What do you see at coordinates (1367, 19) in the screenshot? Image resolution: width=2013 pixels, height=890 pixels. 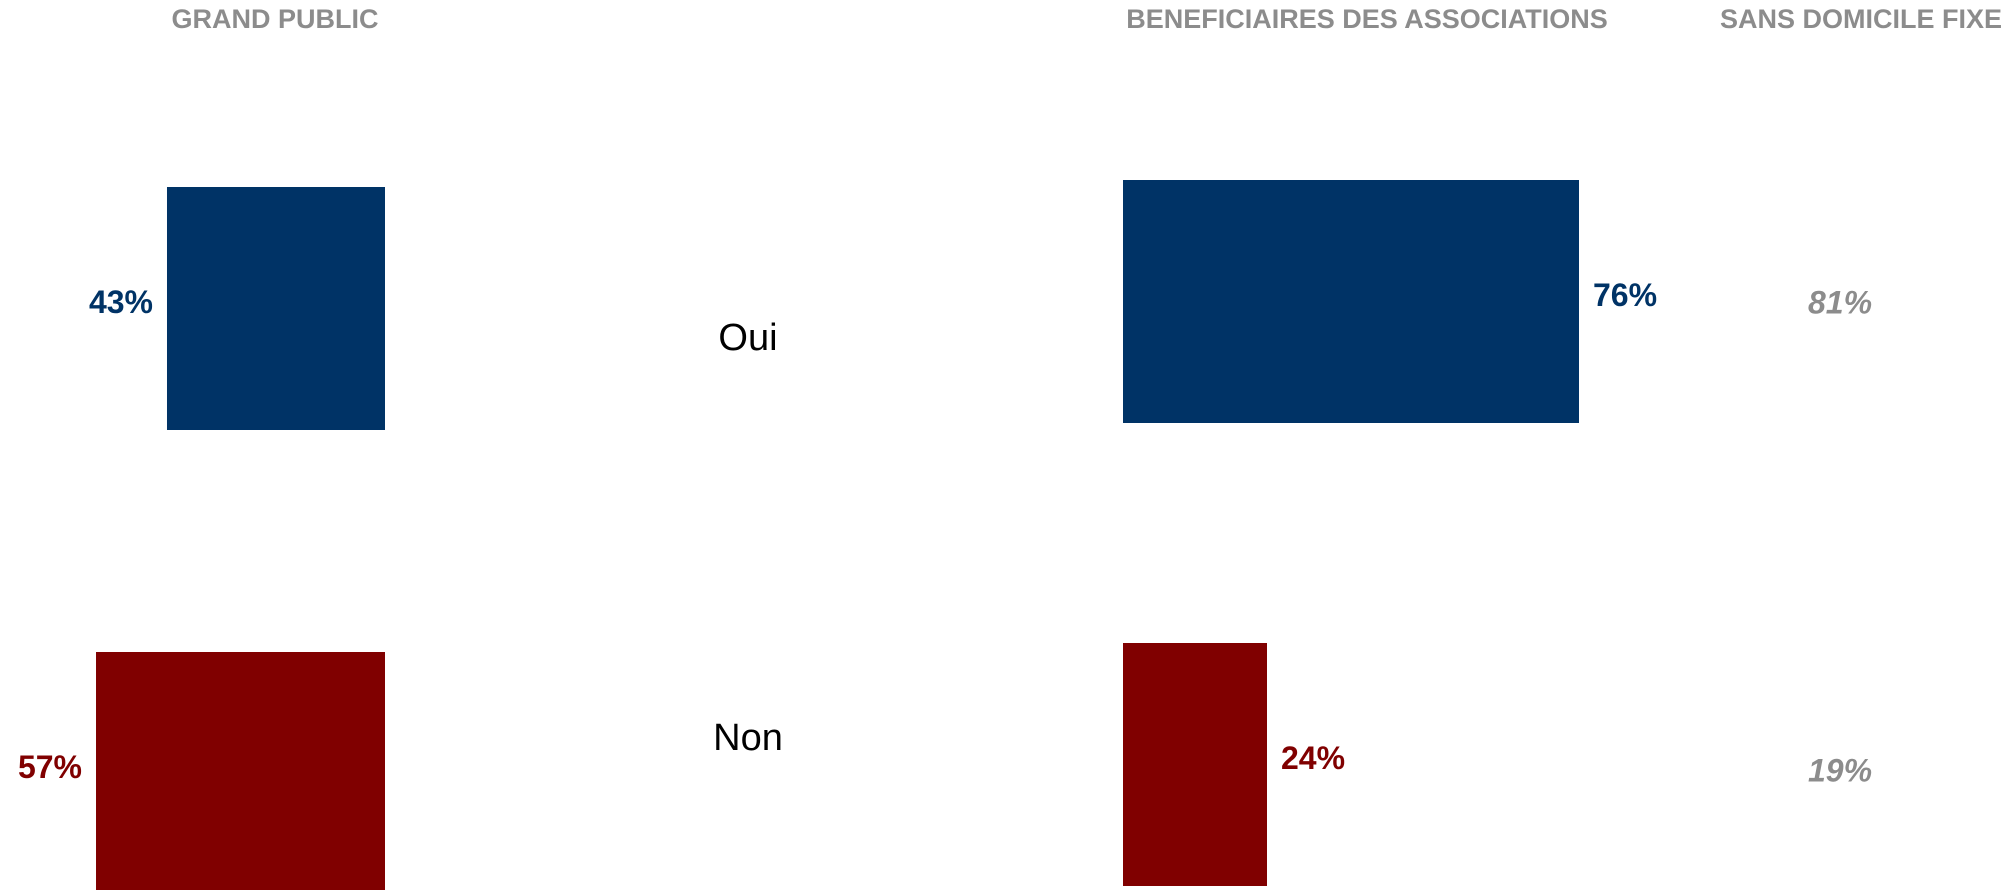 I see `panel-header: BENEFICIAIRES DES ASSOCIATIONS` at bounding box center [1367, 19].